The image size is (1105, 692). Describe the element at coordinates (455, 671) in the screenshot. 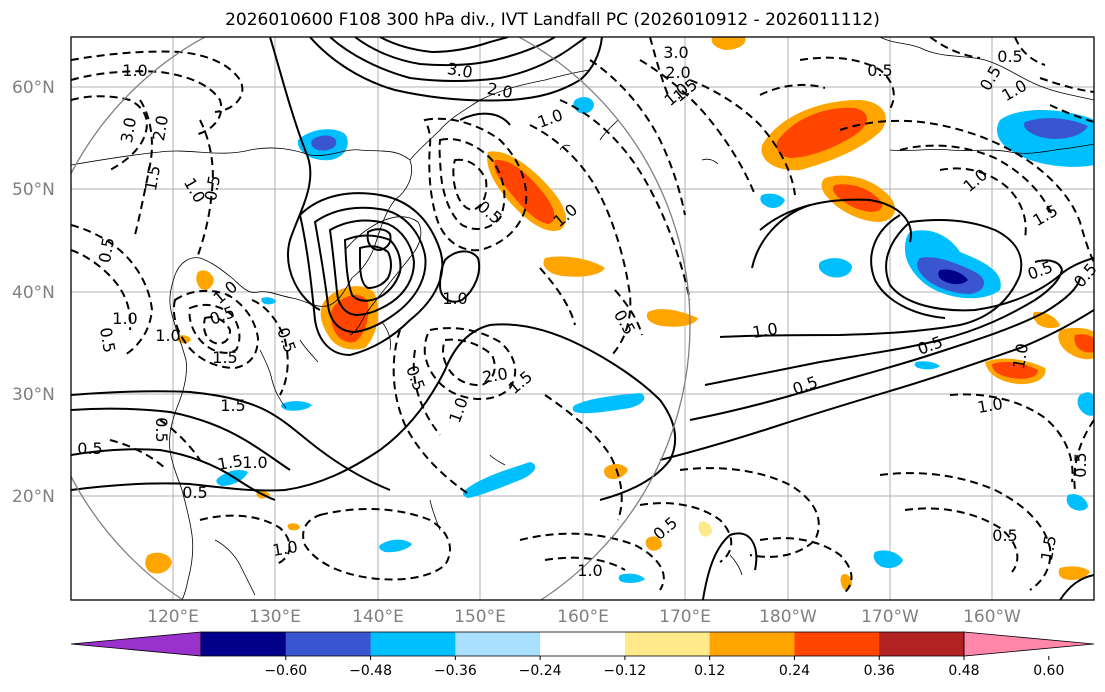

I see `colorbar-tick-label: −0.36` at that location.